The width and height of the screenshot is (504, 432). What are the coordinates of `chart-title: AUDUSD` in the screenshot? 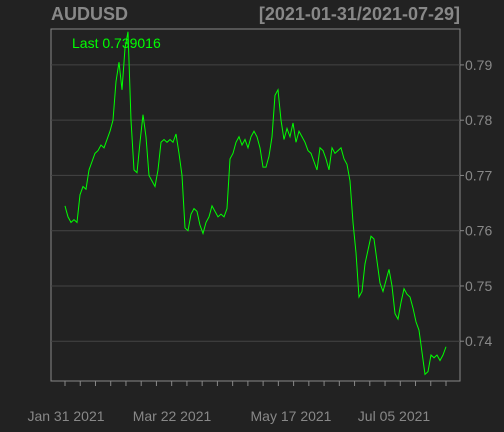 It's located at (89, 14).